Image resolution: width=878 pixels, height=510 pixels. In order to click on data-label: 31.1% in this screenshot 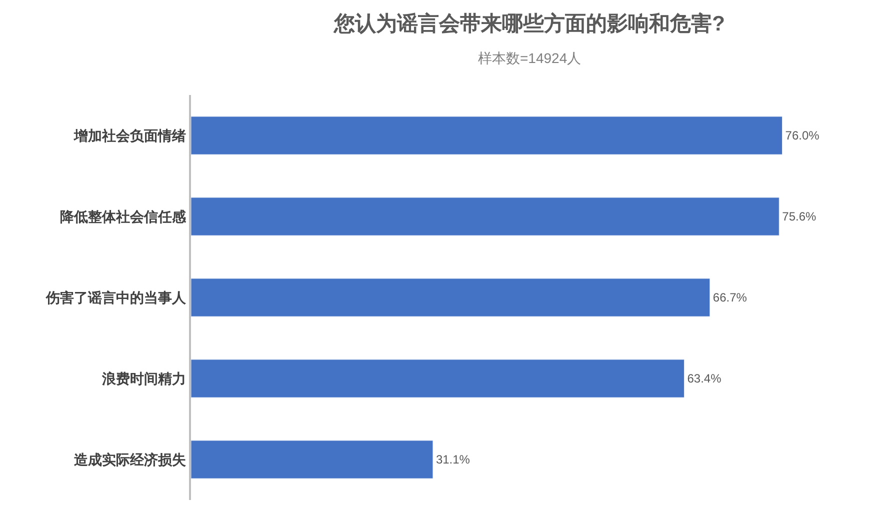, I will do `click(453, 459)`.